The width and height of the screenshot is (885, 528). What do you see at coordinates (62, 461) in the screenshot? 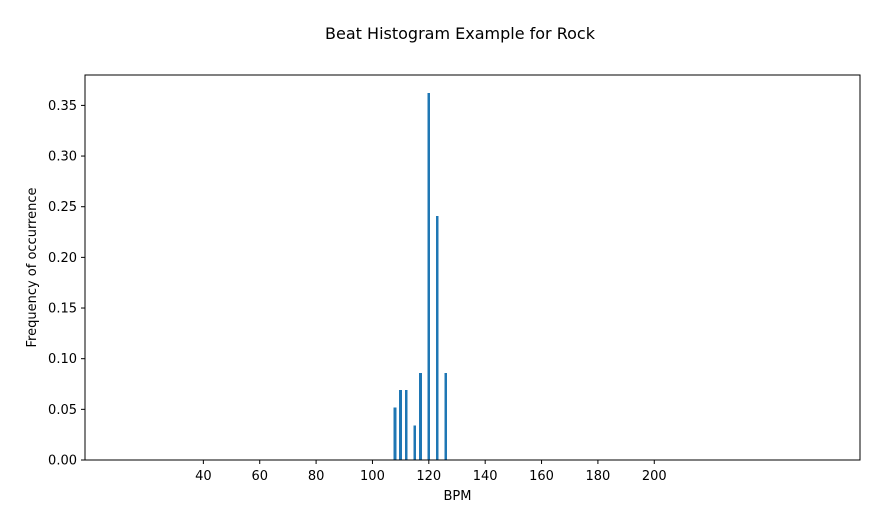
I see `y-tick-label: 0.00` at bounding box center [62, 461].